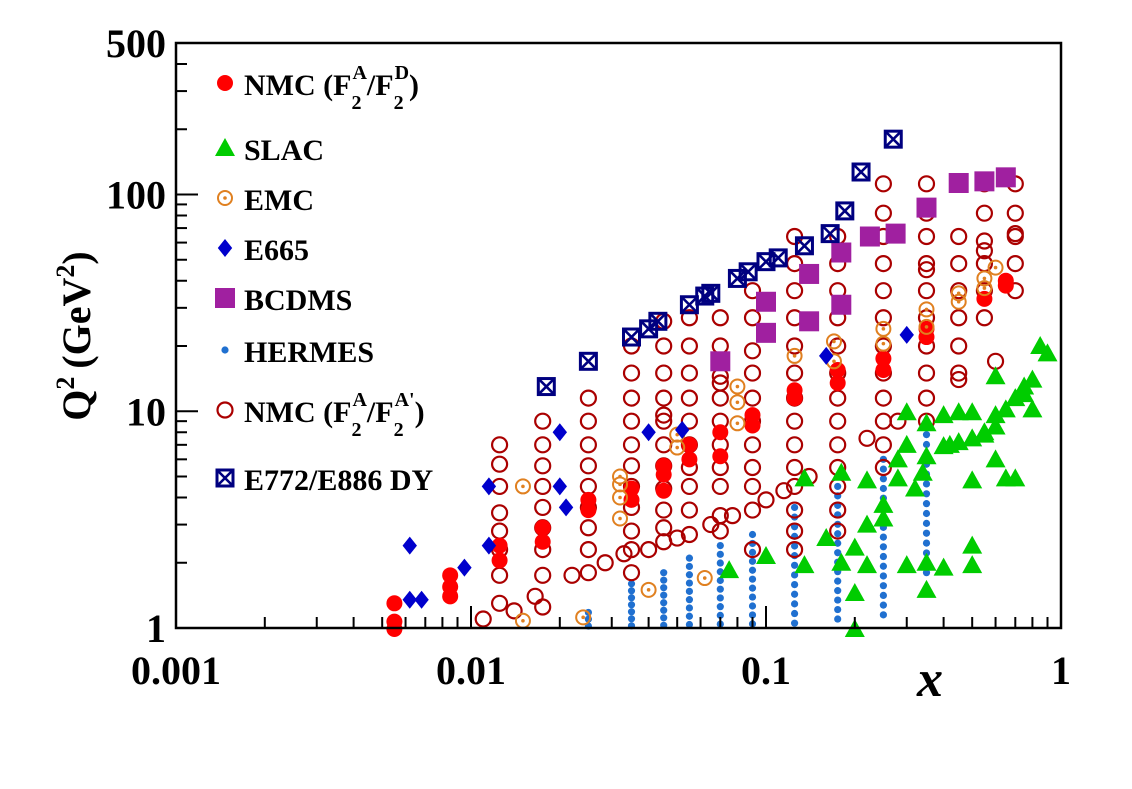 The width and height of the screenshot is (1132, 789). I want to click on series-hermes, so click(757, 530).